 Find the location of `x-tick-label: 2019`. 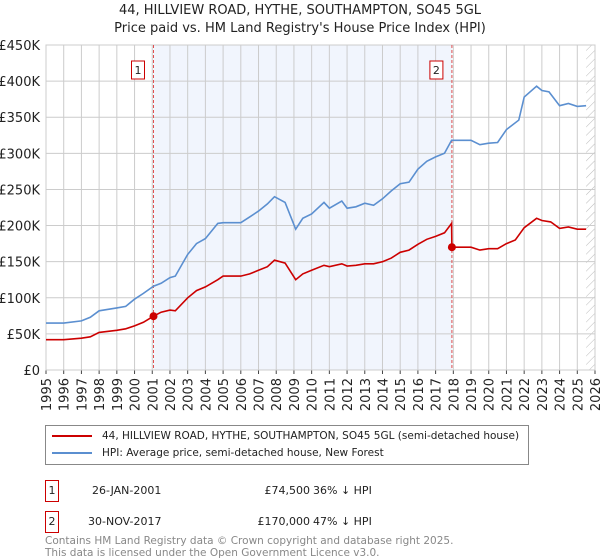

x-tick-label: 2019 is located at coordinates (472, 394).